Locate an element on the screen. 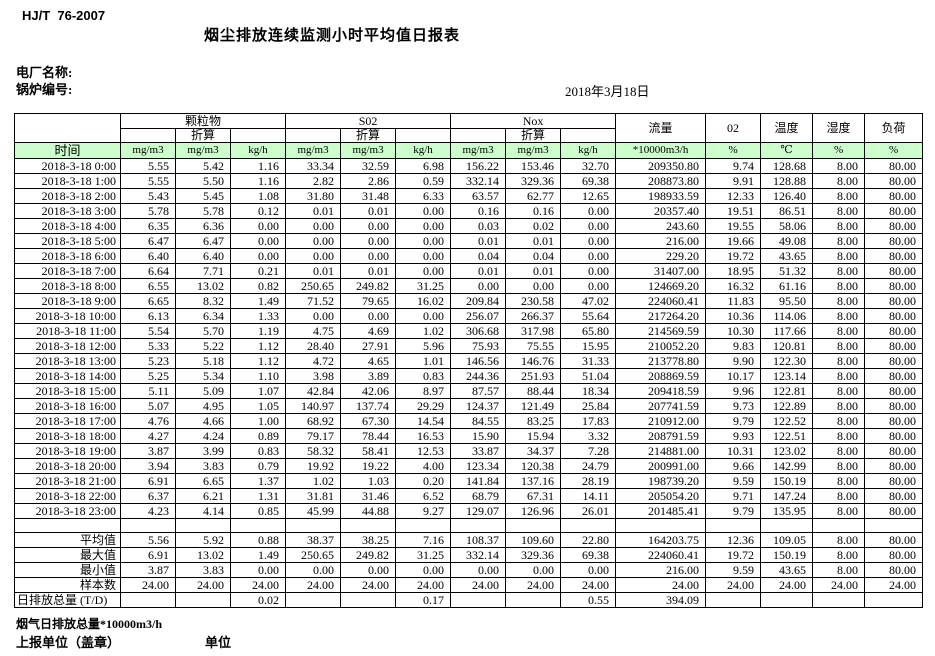 This screenshot has height=656, width=935. value-cell: 10.36 is located at coordinates (733, 316).